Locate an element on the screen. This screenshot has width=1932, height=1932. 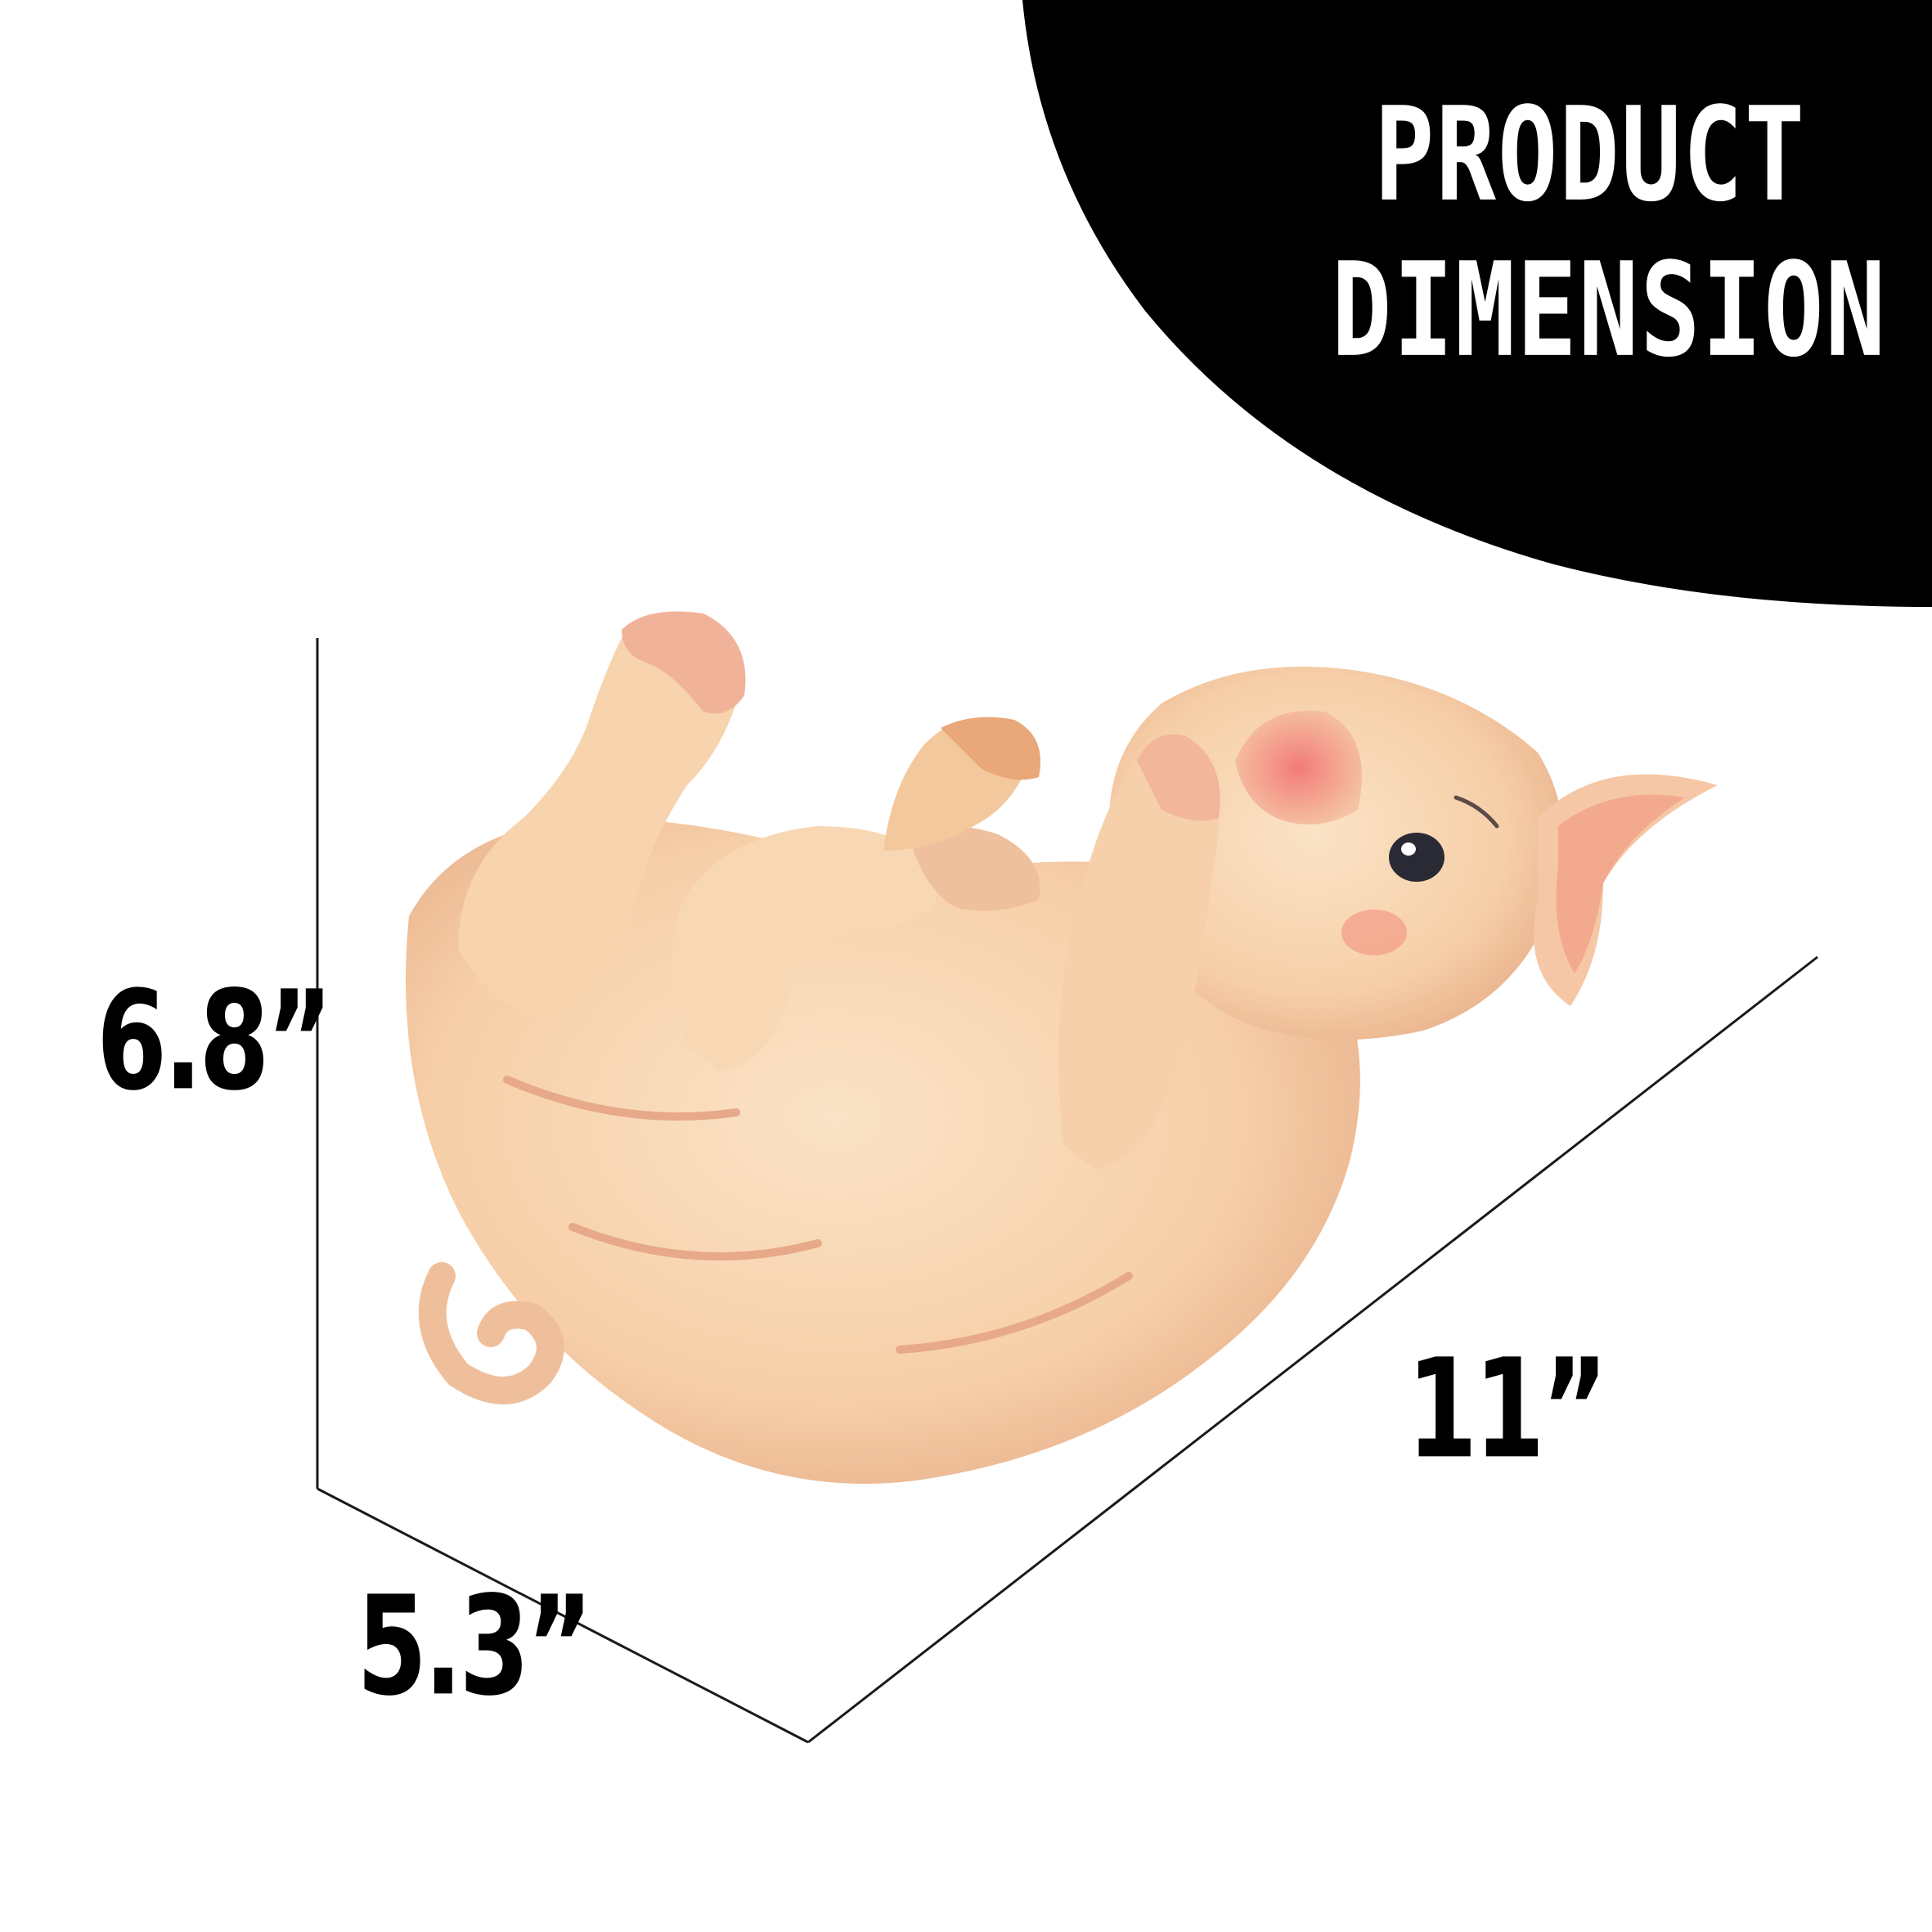
pig-front-trotter-middle is located at coordinates (974, 869).